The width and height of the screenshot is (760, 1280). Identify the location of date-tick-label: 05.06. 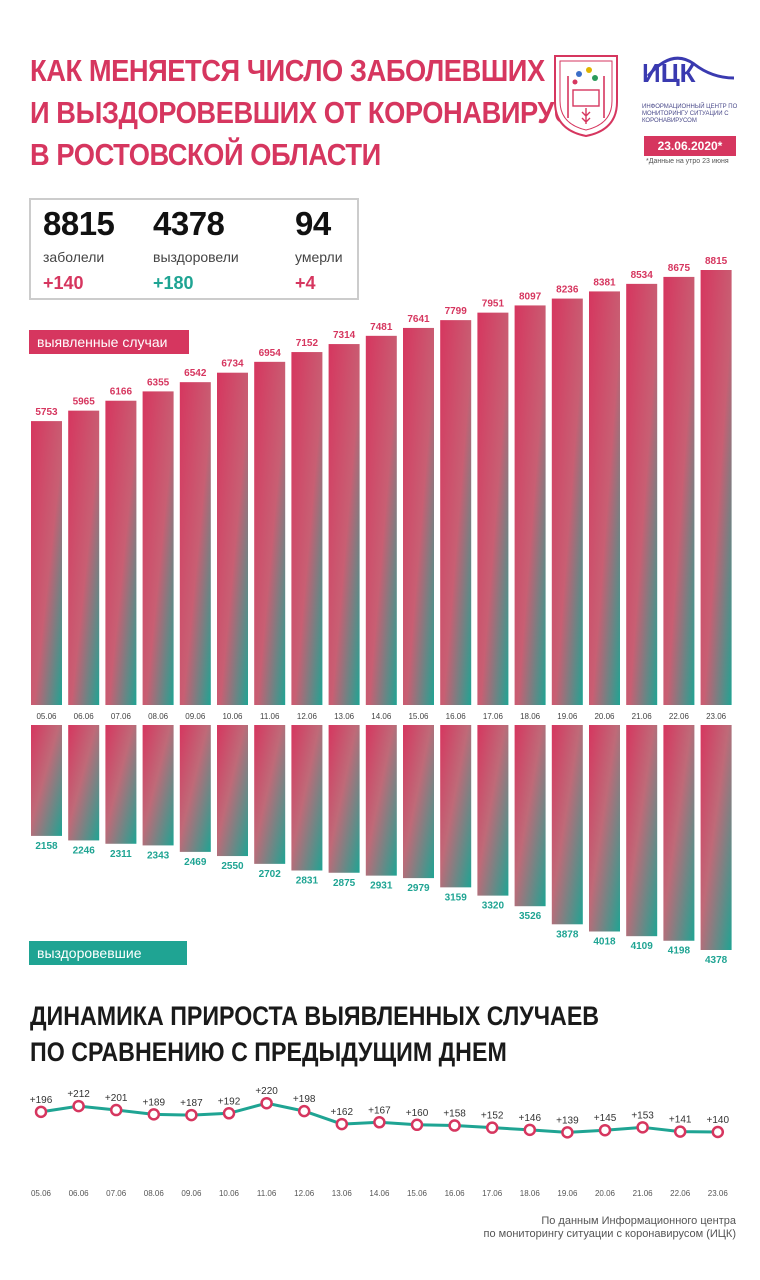
(46, 716).